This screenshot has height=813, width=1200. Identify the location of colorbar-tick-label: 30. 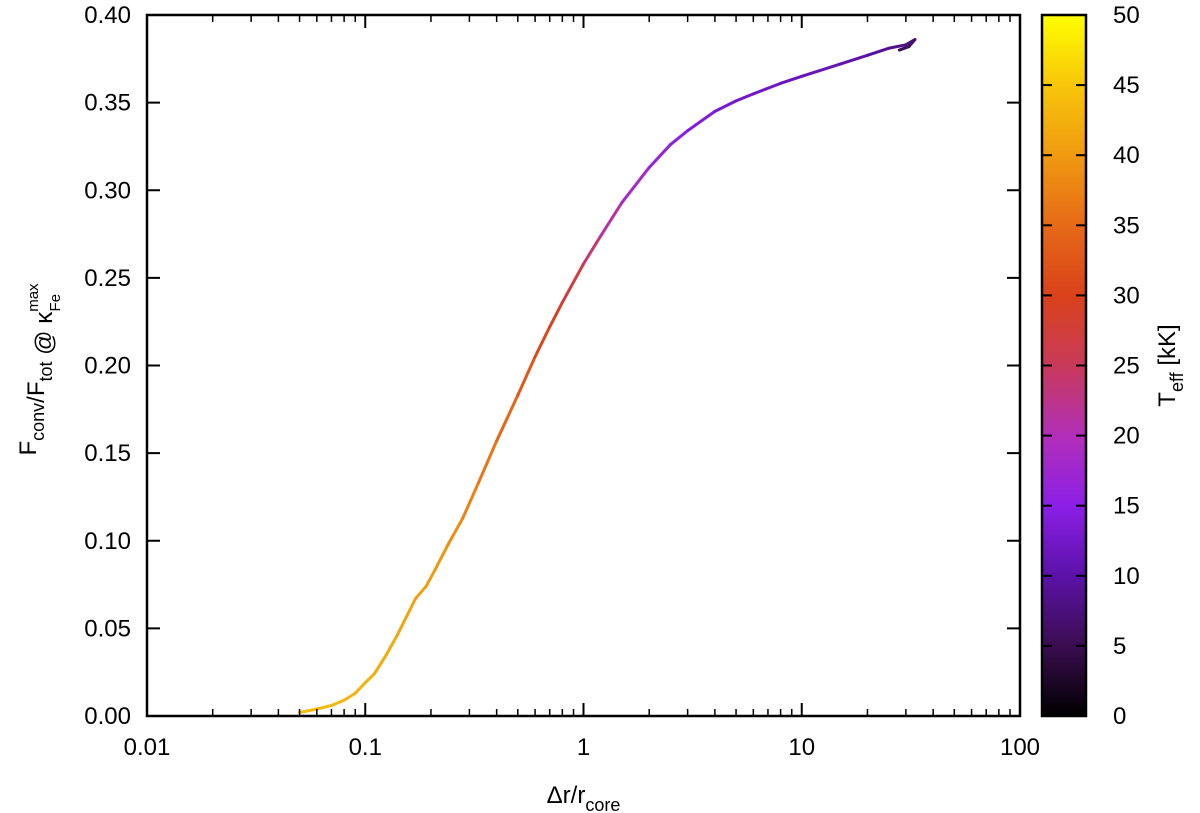
(1126, 295).